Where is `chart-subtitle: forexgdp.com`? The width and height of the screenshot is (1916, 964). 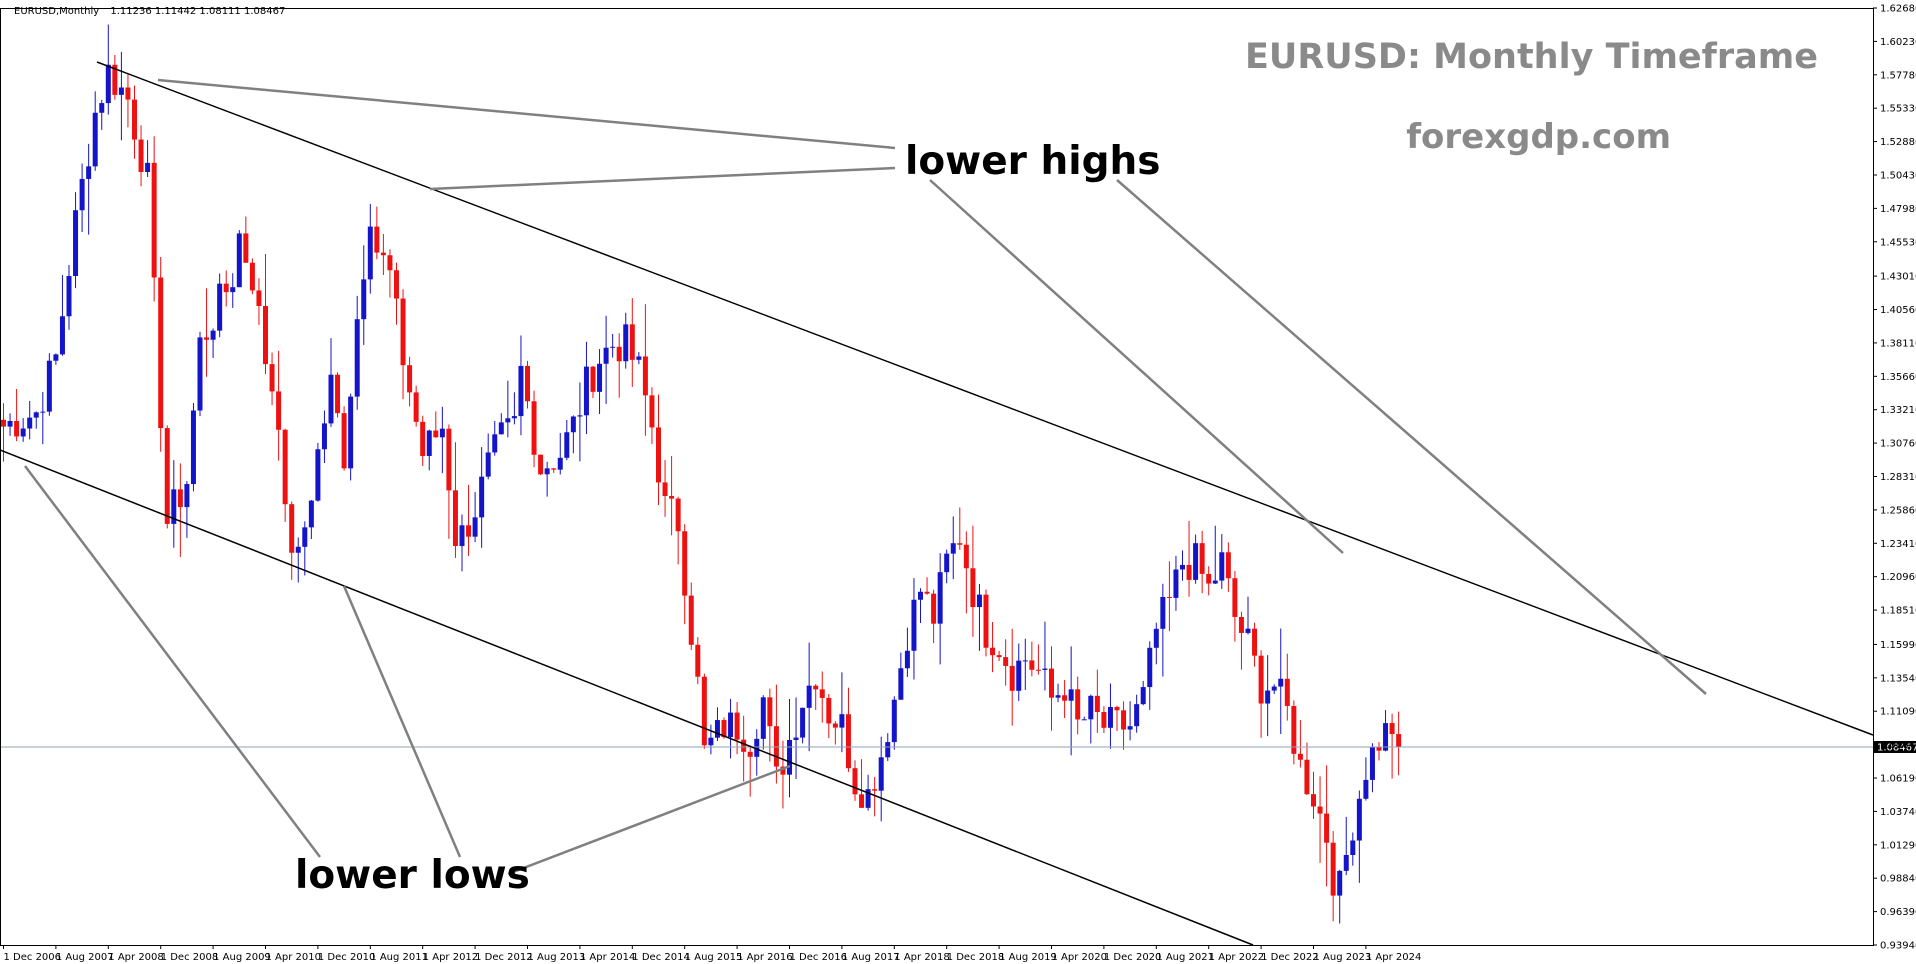 chart-subtitle: forexgdp.com is located at coordinates (1538, 137).